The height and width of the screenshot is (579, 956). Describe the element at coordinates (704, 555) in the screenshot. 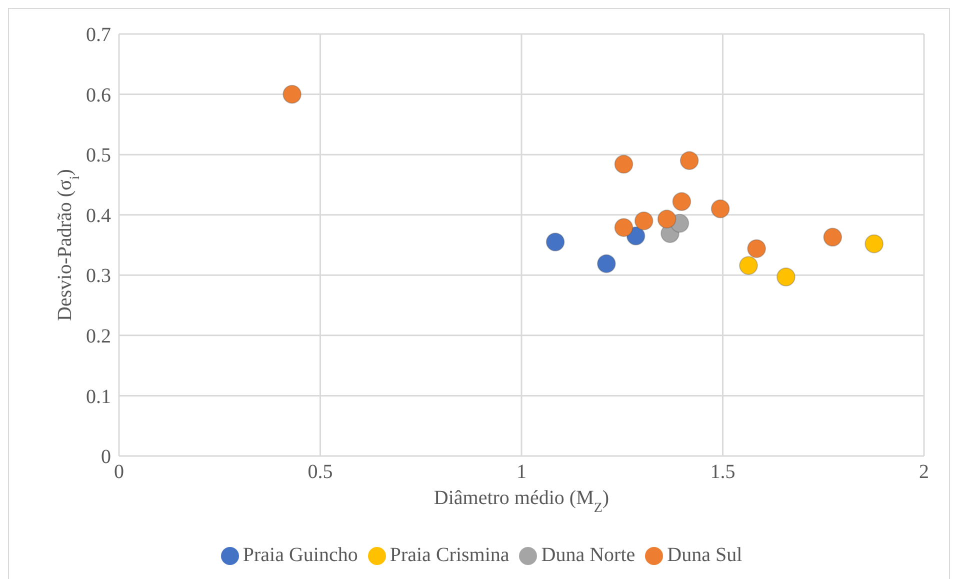

I see `legend-label: Duna Sul` at that location.